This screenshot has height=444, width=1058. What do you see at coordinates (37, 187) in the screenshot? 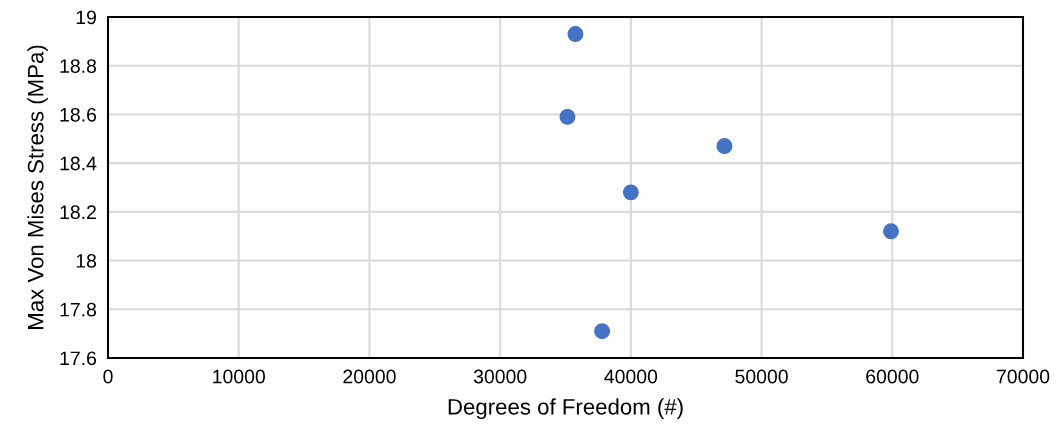
I see `y-axis-title: Max Von Mises Stress (MPa)` at bounding box center [37, 187].